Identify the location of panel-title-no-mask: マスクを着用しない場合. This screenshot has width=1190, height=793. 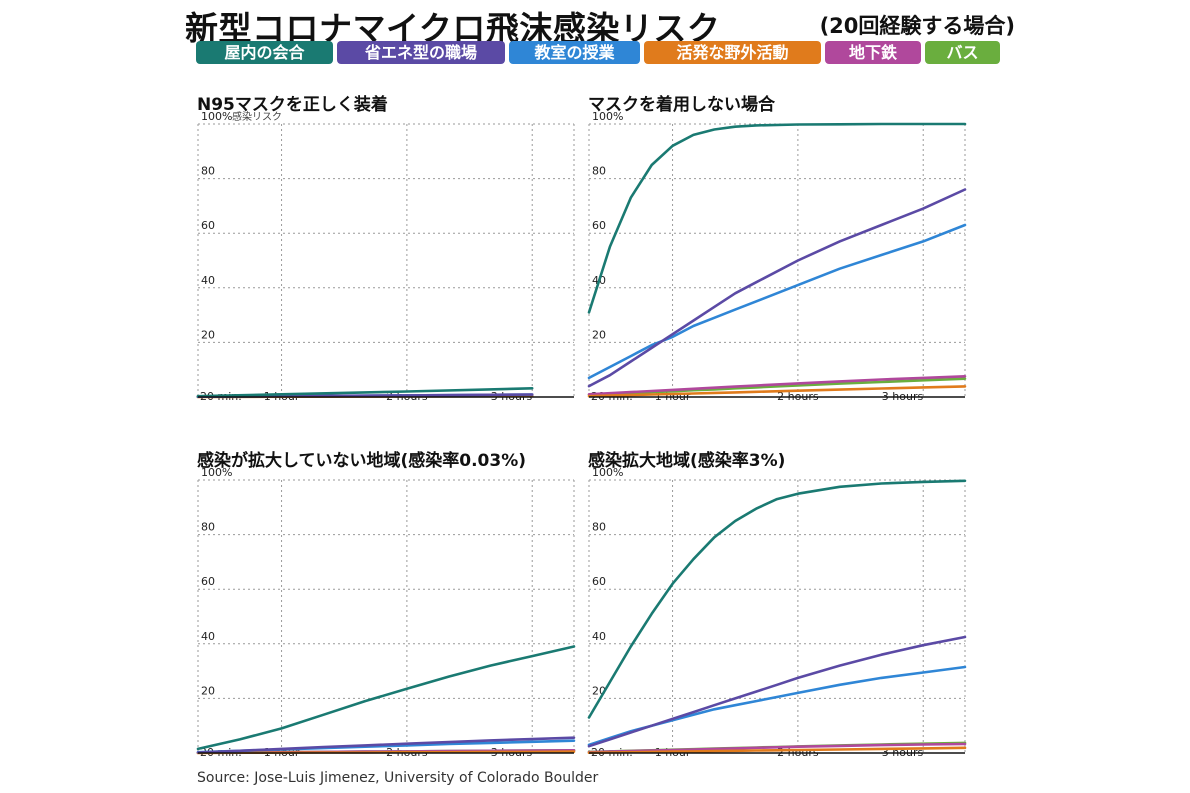
(681, 105).